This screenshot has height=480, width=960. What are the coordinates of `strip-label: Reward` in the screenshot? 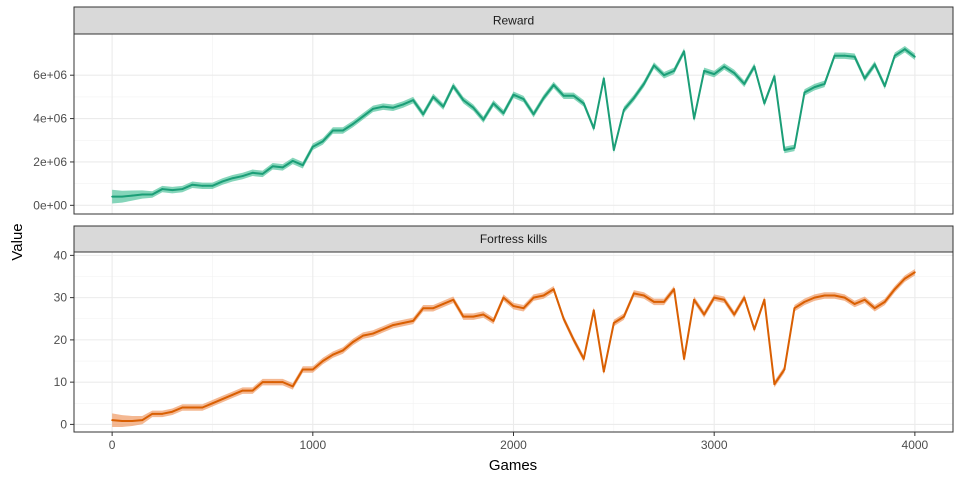 It's located at (513, 21).